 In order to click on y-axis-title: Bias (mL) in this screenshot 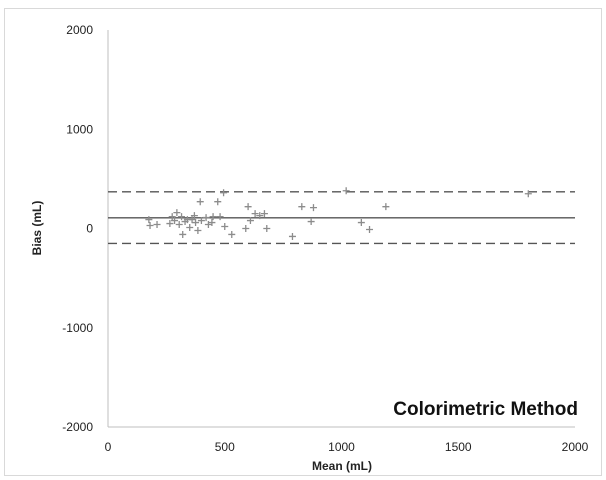, I will do `click(37, 228)`.